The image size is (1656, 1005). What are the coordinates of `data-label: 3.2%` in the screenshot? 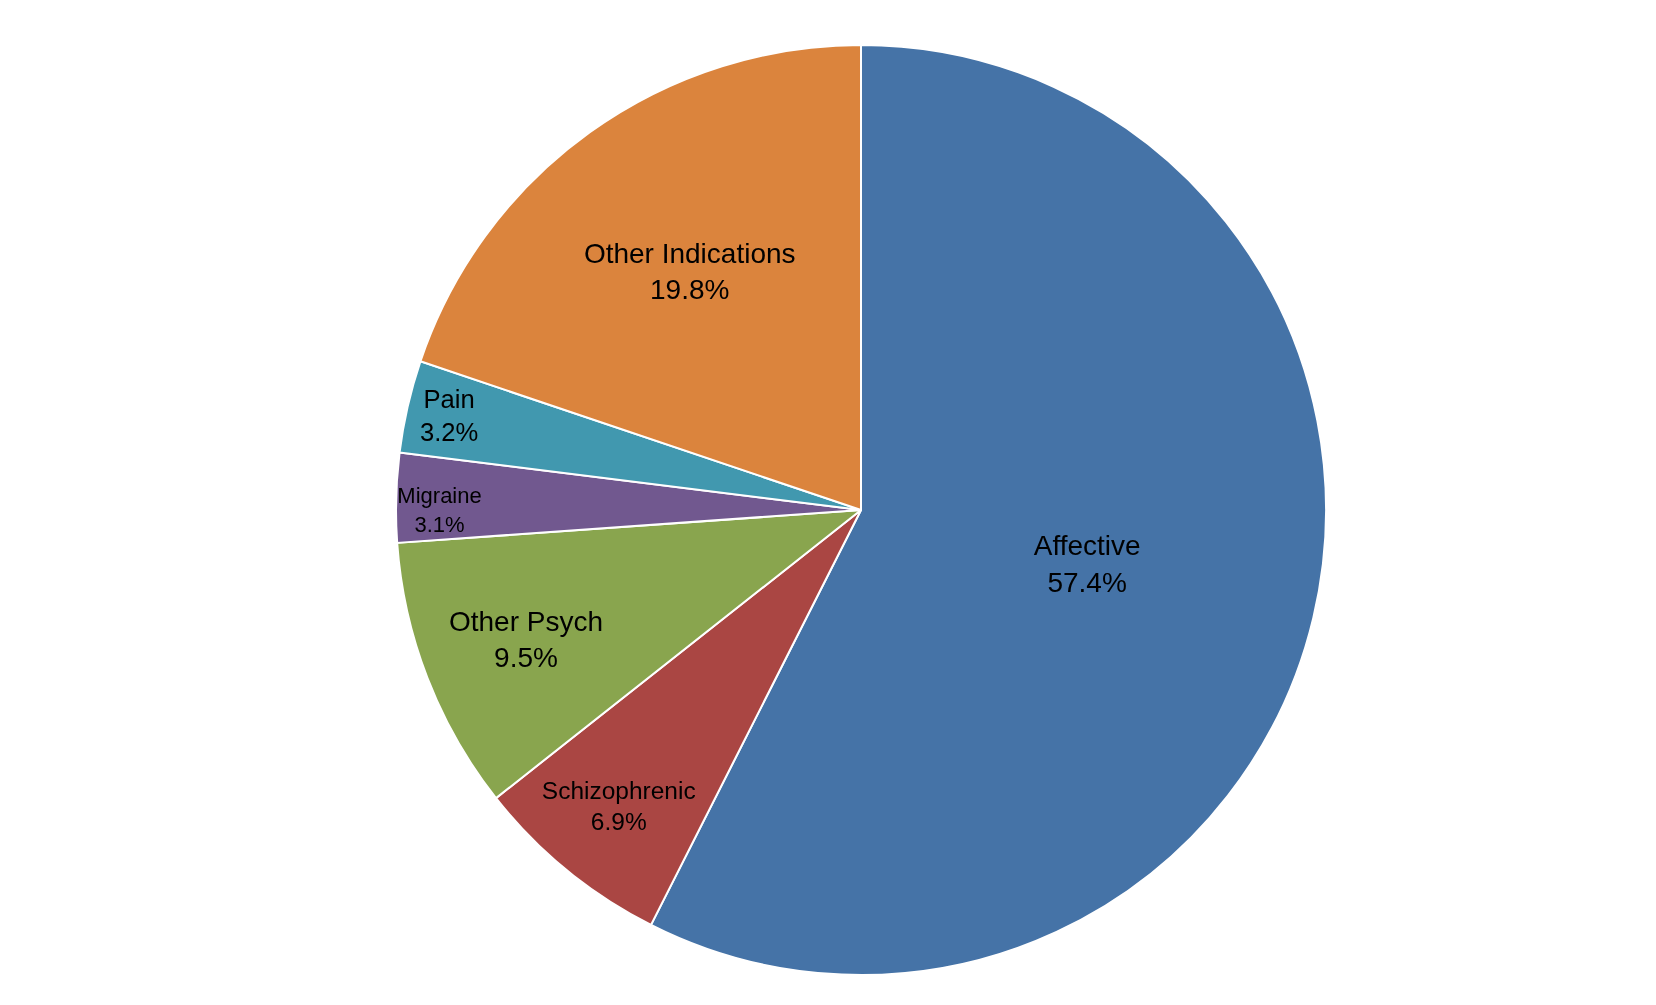 It's located at (449, 432).